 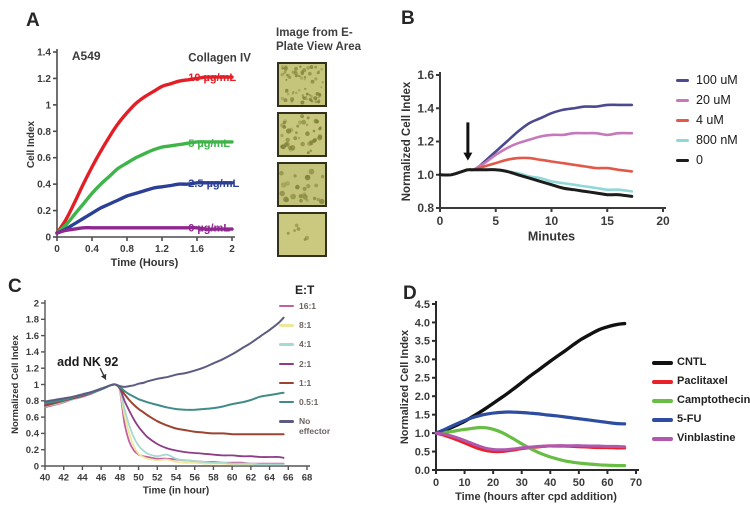 I want to click on svg-text: 10 µg/mL, so click(x=212, y=78).